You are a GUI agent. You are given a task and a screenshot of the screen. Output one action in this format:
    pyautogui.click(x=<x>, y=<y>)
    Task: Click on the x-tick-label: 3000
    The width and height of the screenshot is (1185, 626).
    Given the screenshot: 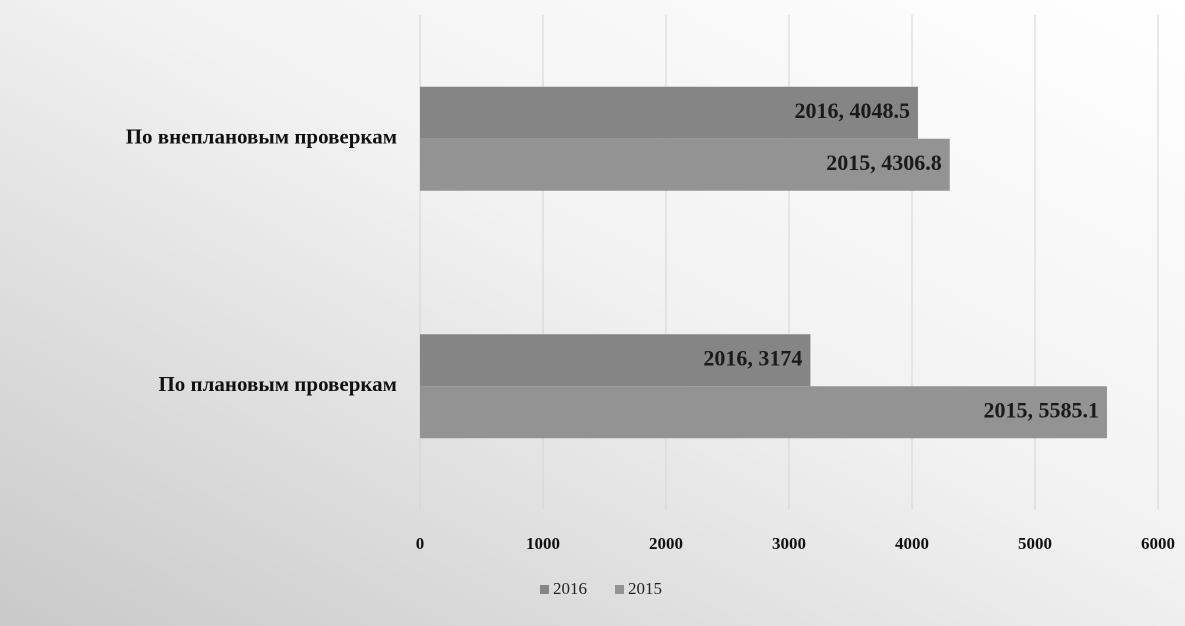 What is the action you would take?
    pyautogui.click(x=789, y=543)
    